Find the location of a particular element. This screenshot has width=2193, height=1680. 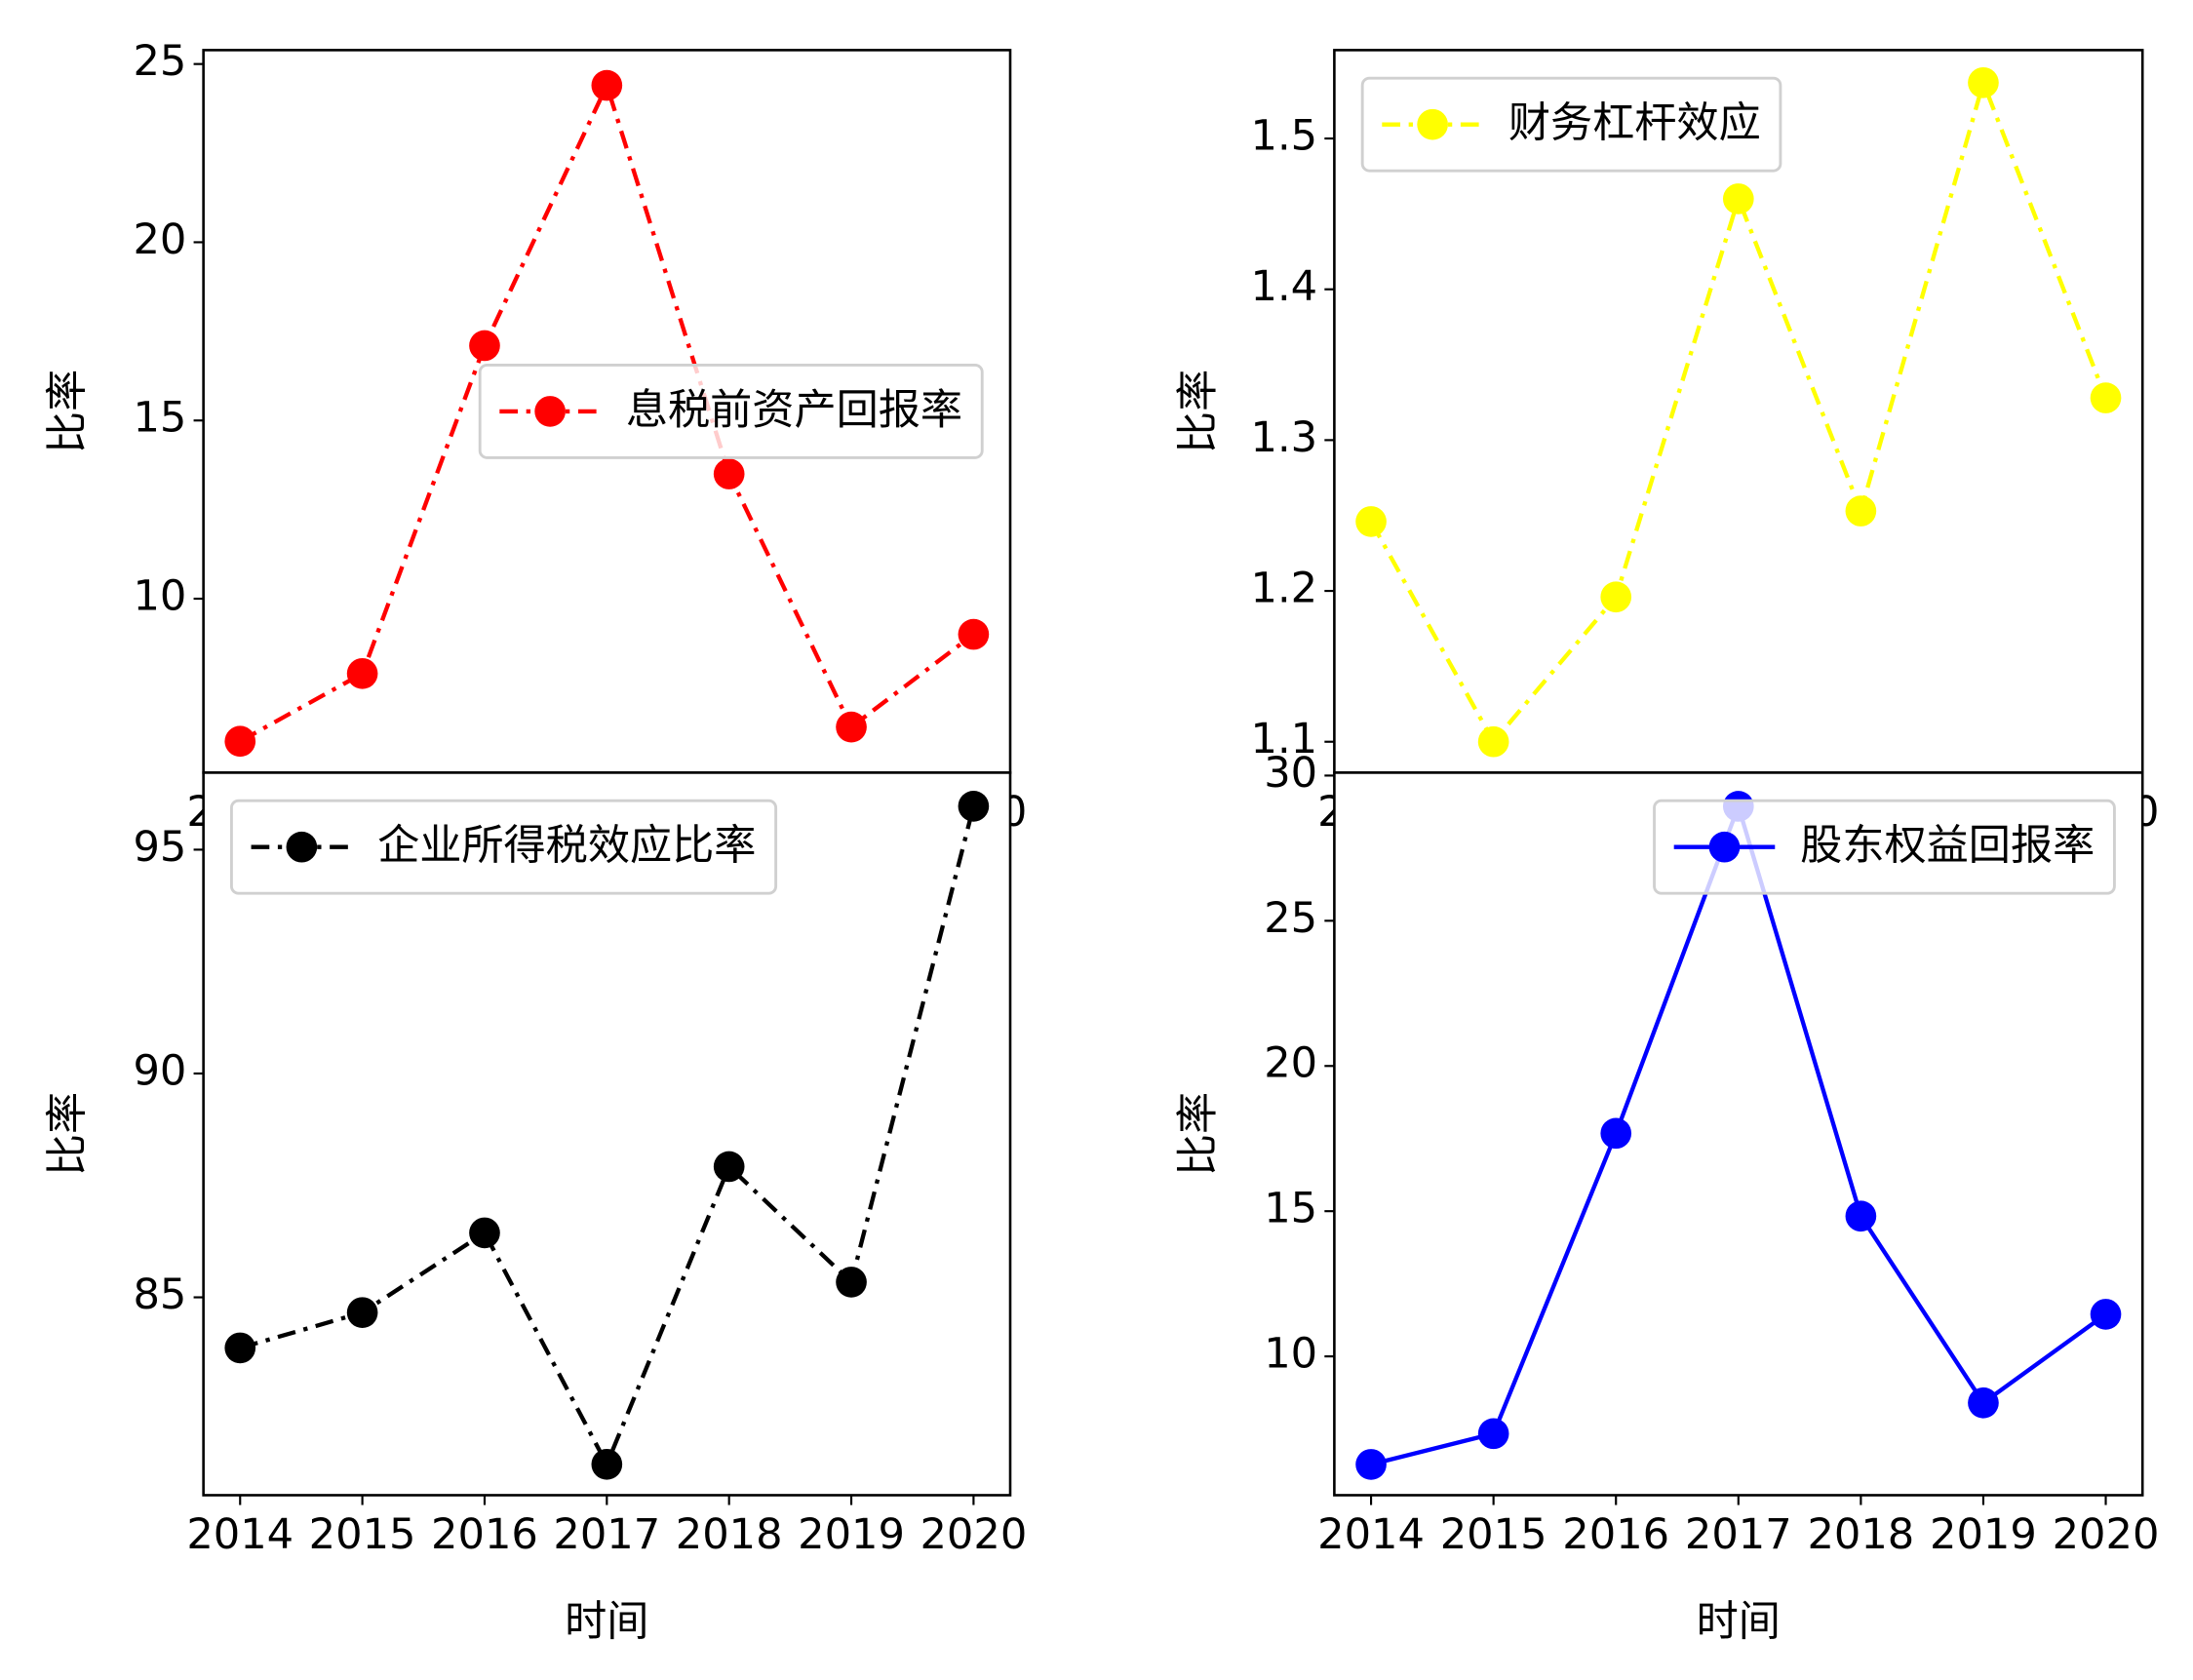

legend: 财务杠杆效应 is located at coordinates (1571, 124).